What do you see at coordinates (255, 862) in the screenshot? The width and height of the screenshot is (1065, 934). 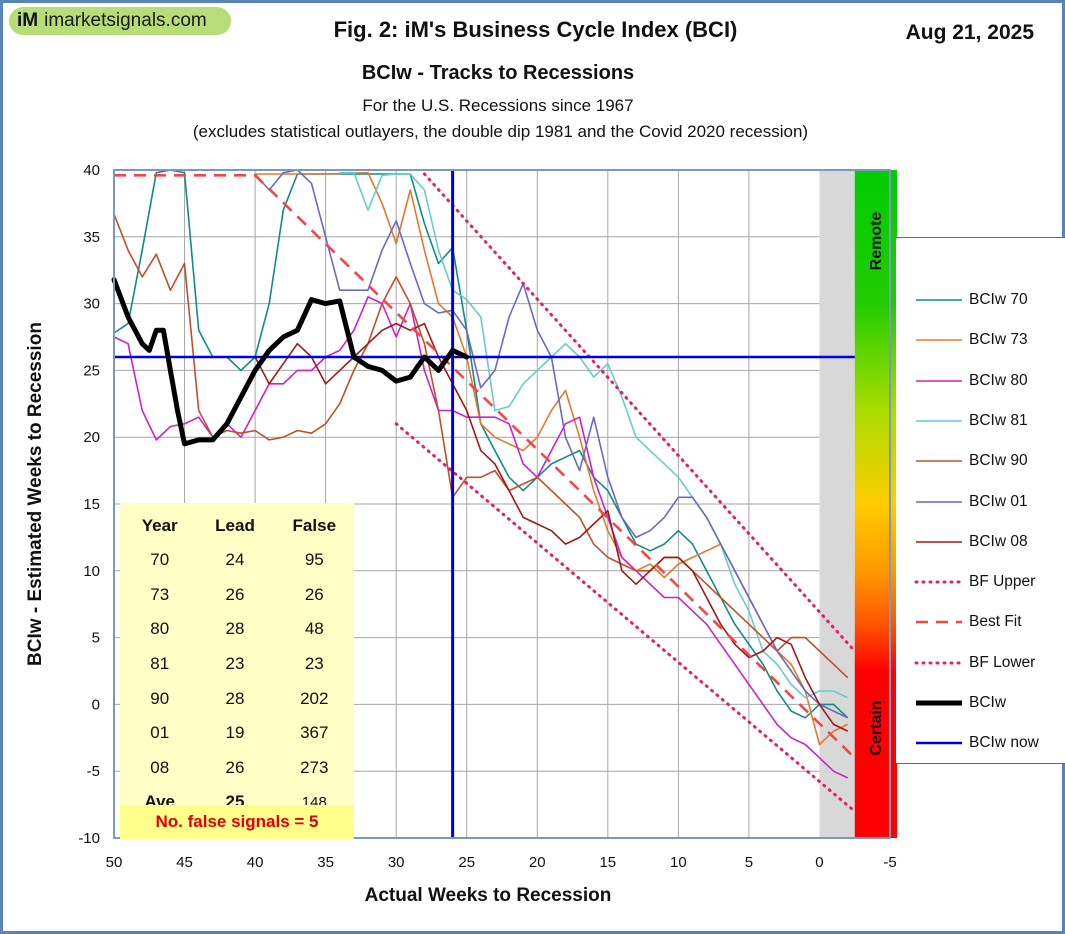 I see `x-tick-label: 40` at bounding box center [255, 862].